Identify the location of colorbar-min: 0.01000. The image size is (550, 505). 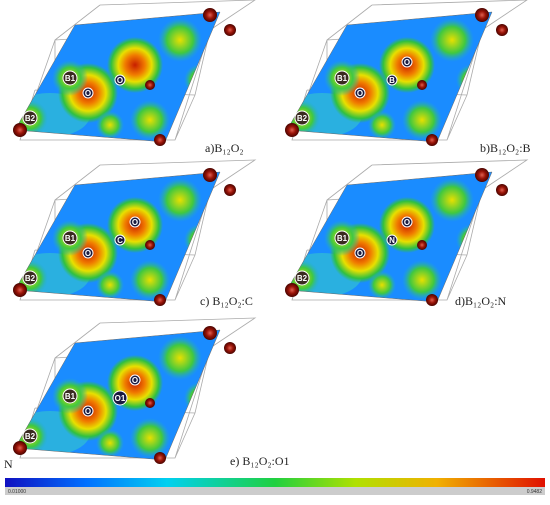
(17, 492).